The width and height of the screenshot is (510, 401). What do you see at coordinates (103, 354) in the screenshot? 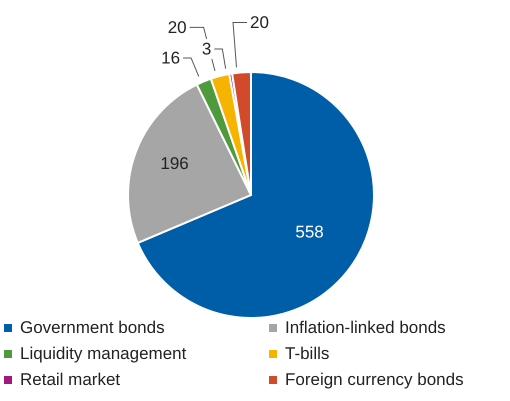
I see `legend-label: Liquidity management` at bounding box center [103, 354].